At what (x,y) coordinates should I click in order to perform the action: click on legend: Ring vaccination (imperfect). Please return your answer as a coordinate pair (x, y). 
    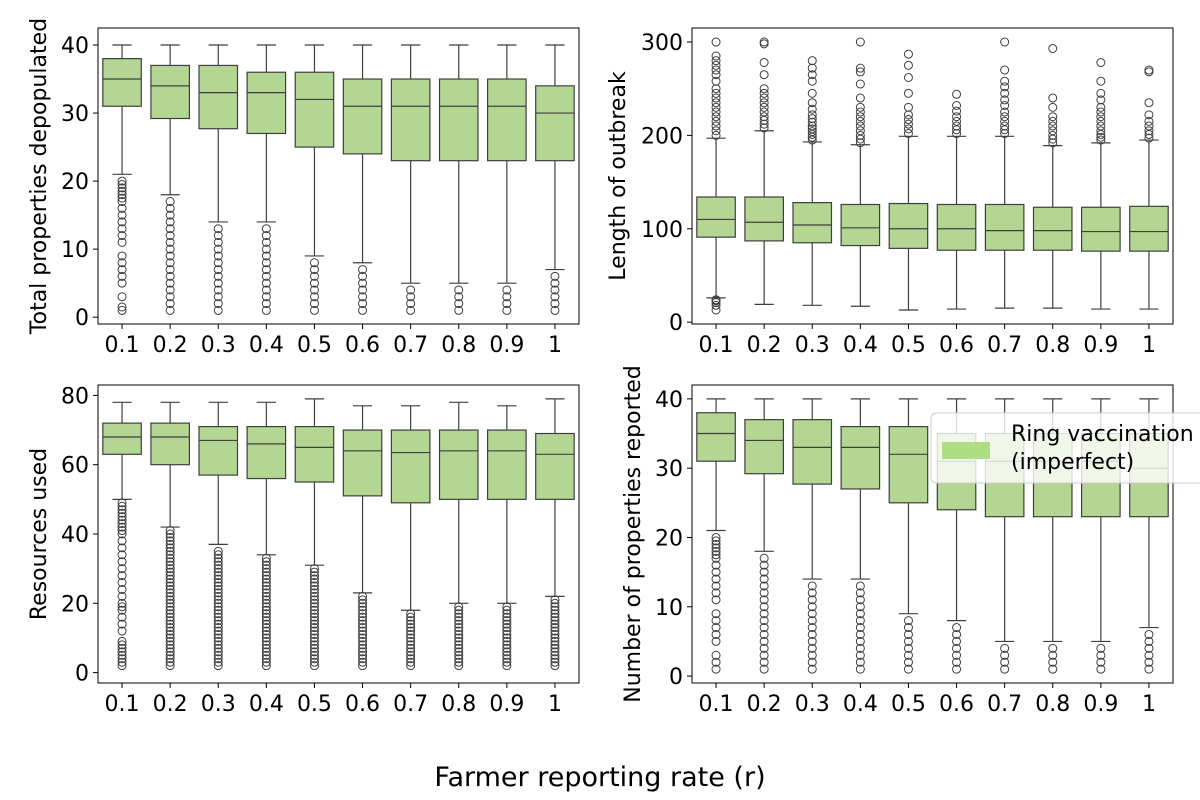
    Looking at the image, I should click on (1065, 448).